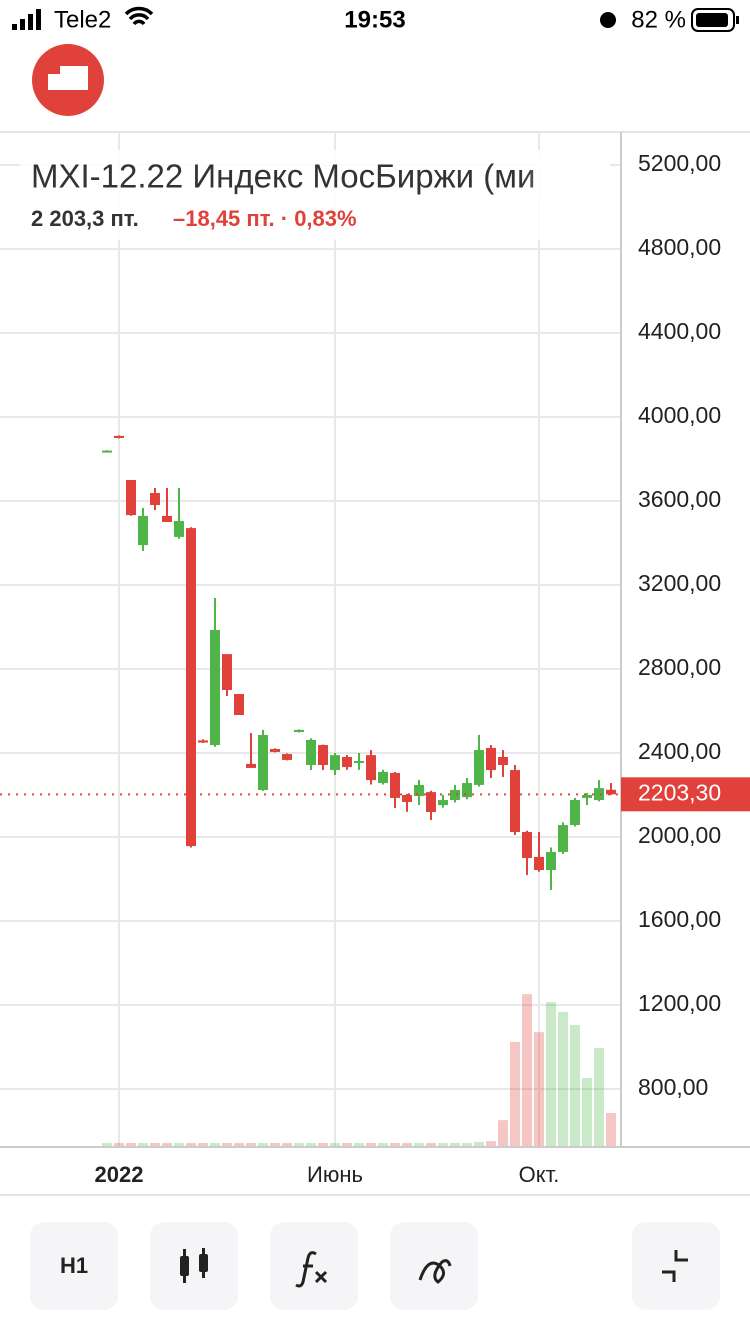 The height and width of the screenshot is (1334, 750). What do you see at coordinates (539, 1174) in the screenshot?
I see `x-tick-label: Окт.` at bounding box center [539, 1174].